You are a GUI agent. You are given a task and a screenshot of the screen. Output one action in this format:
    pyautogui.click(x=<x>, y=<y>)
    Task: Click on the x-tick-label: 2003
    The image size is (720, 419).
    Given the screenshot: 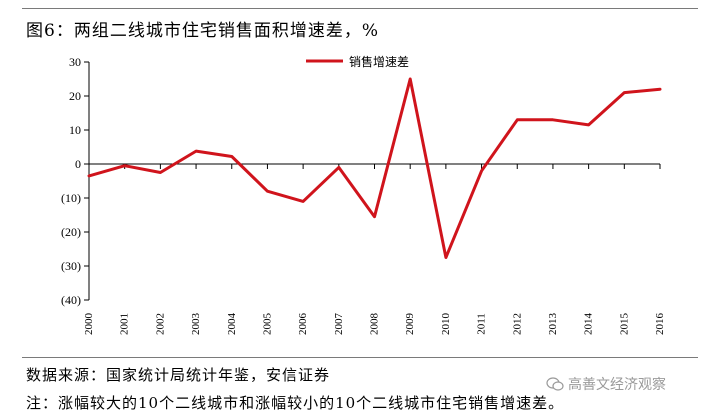 What is the action you would take?
    pyautogui.click(x=196, y=324)
    